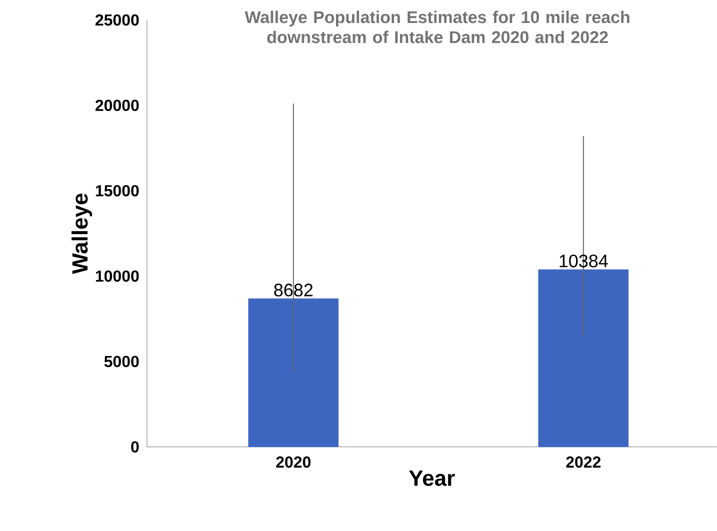  What do you see at coordinates (432, 478) in the screenshot?
I see `x-axis-title: Year` at bounding box center [432, 478].